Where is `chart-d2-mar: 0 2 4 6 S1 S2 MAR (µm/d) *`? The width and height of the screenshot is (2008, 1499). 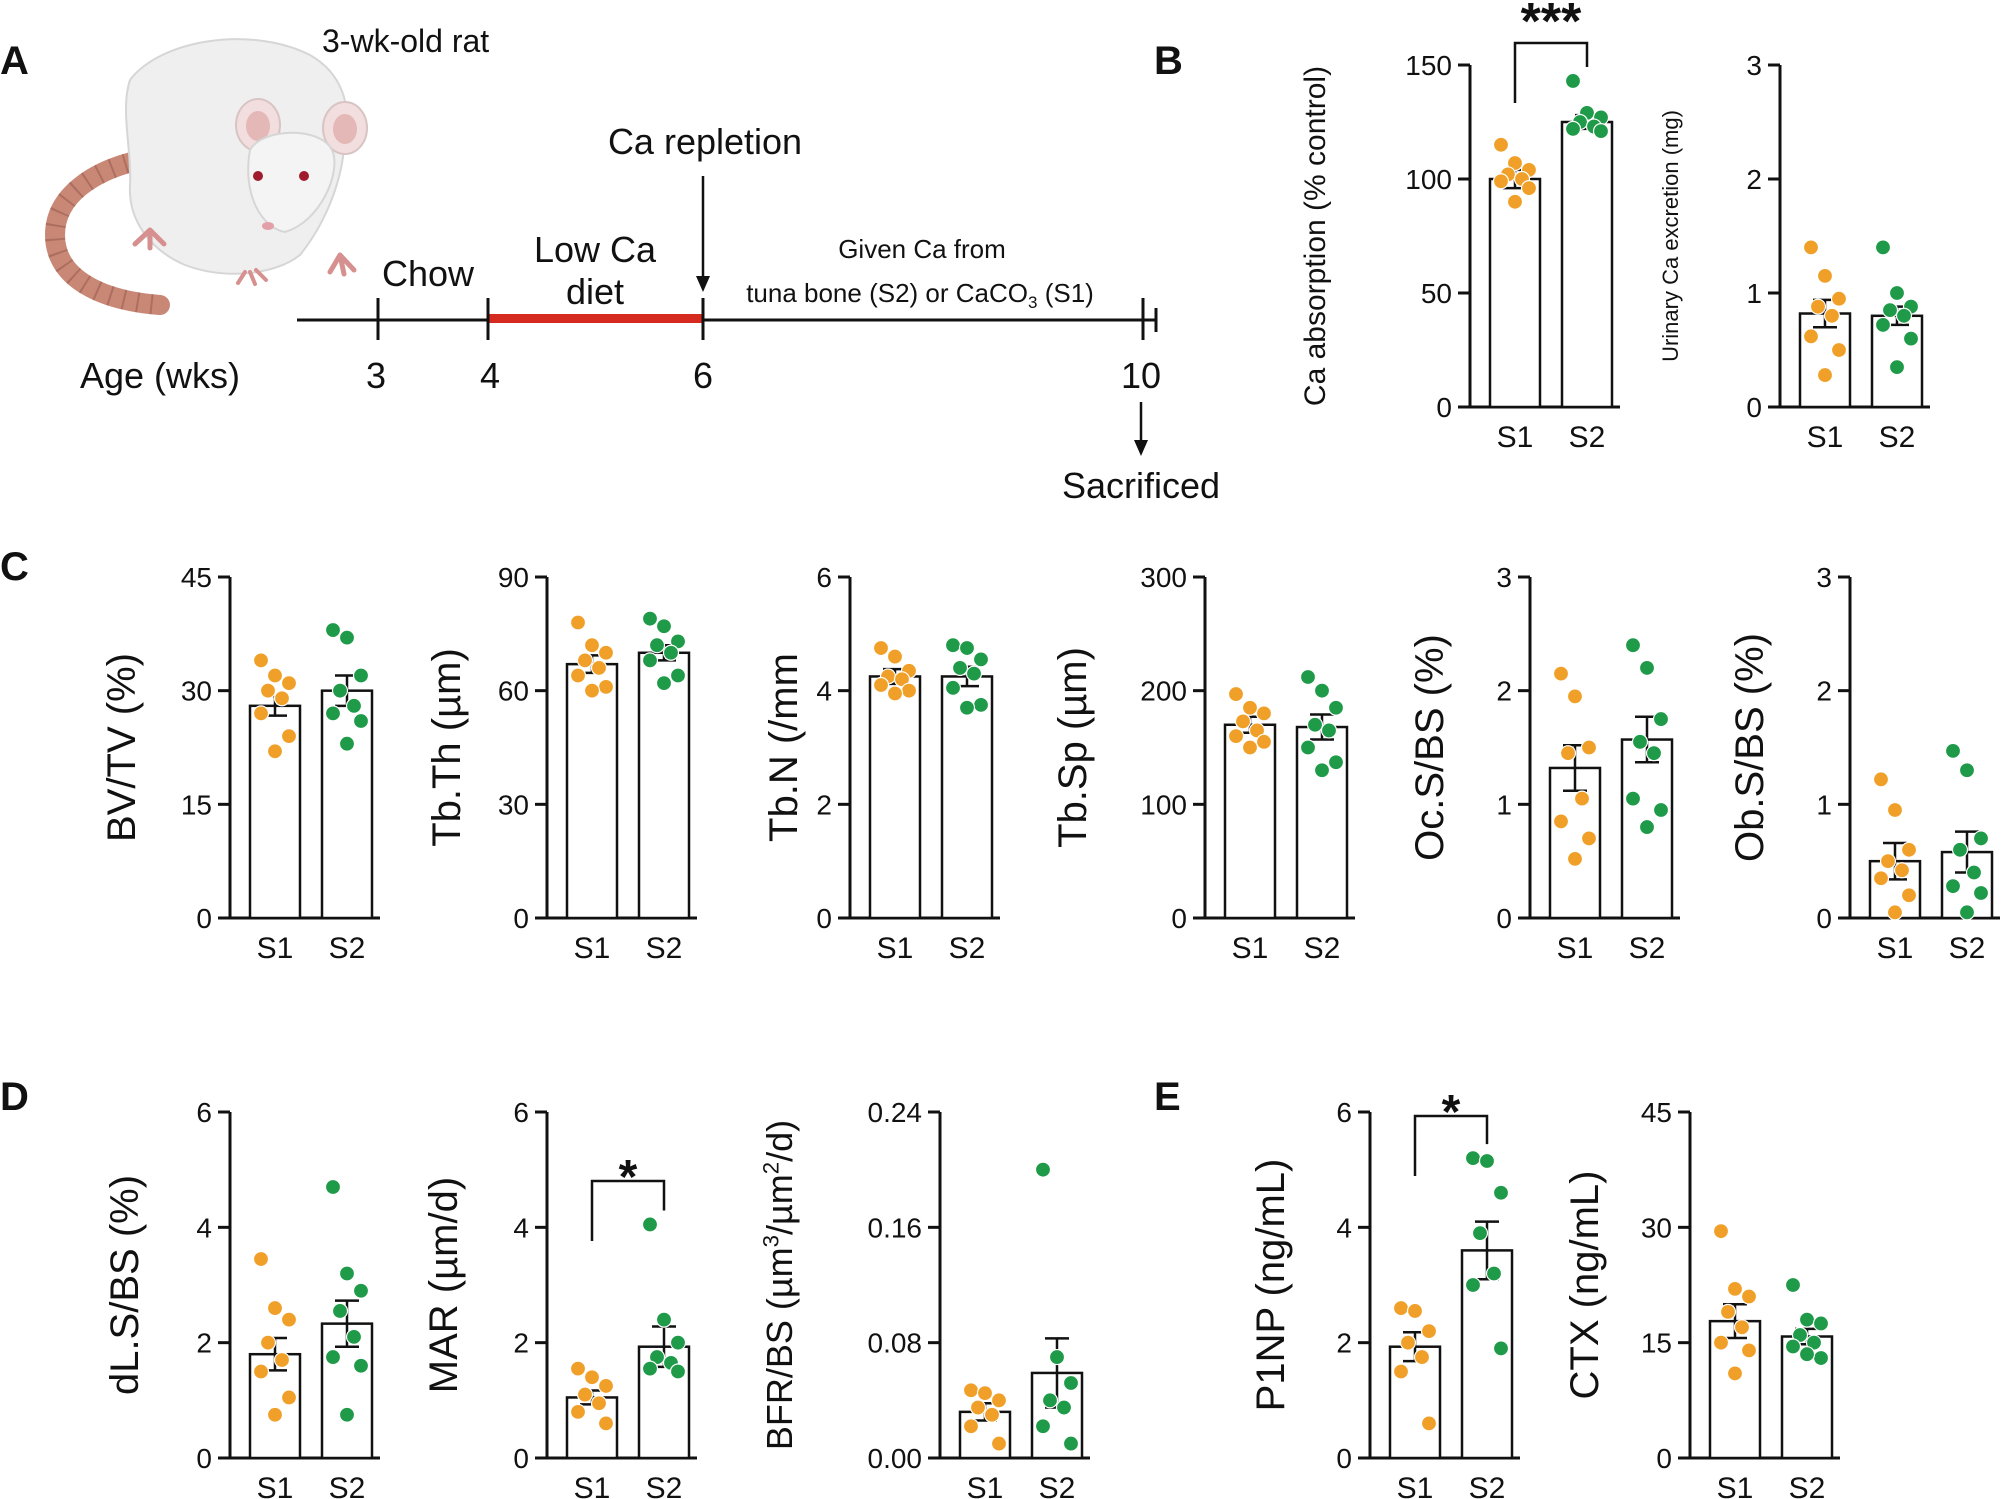
chart-d2-mar: 0 2 4 6 S1 S2 MAR (µm/d) * is located at coordinates (559, 1298).